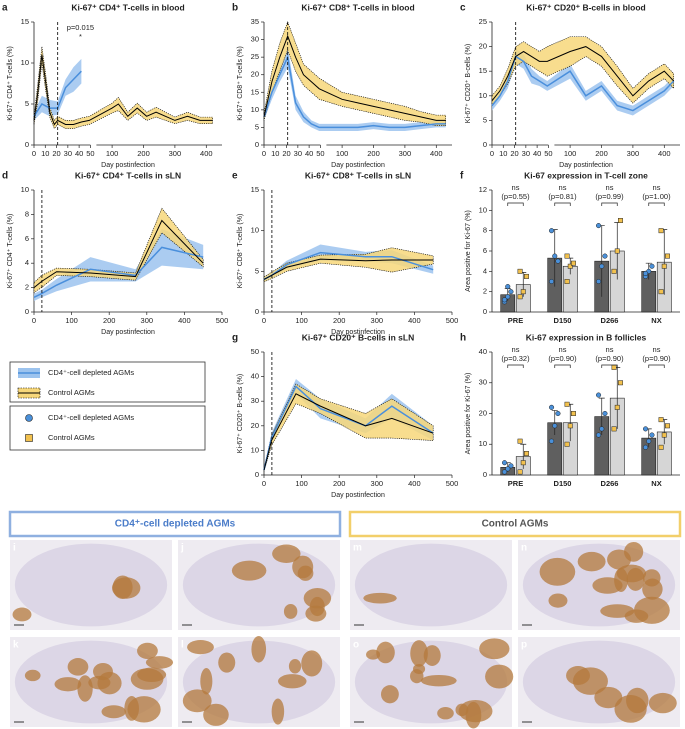 The height and width of the screenshot is (729, 685). I want to click on panel-letter: p, so click(524, 645).